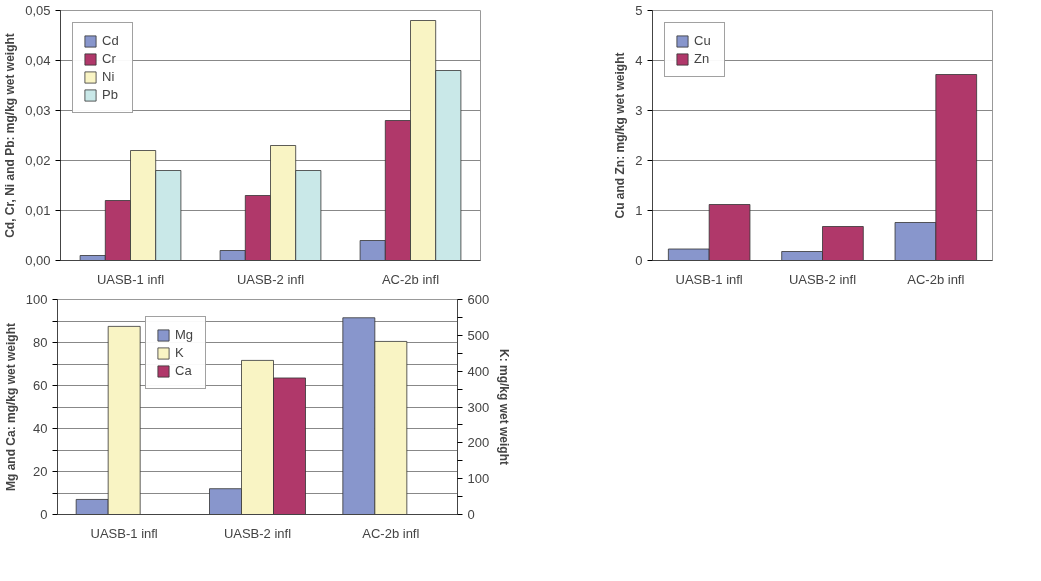 Image resolution: width=1041 pixels, height=581 pixels. What do you see at coordinates (38, 260) in the screenshot?
I see `y-tick-label: 0,00` at bounding box center [38, 260].